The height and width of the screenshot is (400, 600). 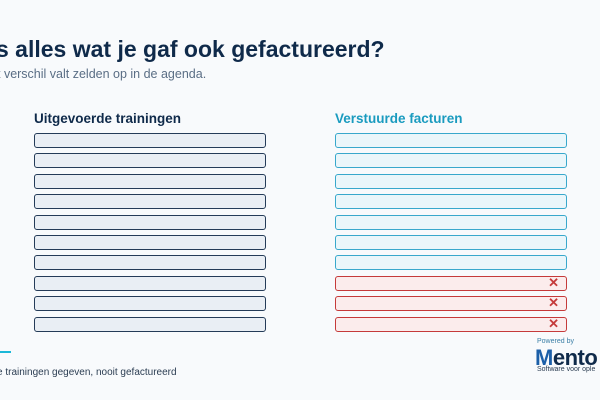 What do you see at coordinates (566, 369) in the screenshot?
I see `brand-tagline: Software voor ople` at bounding box center [566, 369].